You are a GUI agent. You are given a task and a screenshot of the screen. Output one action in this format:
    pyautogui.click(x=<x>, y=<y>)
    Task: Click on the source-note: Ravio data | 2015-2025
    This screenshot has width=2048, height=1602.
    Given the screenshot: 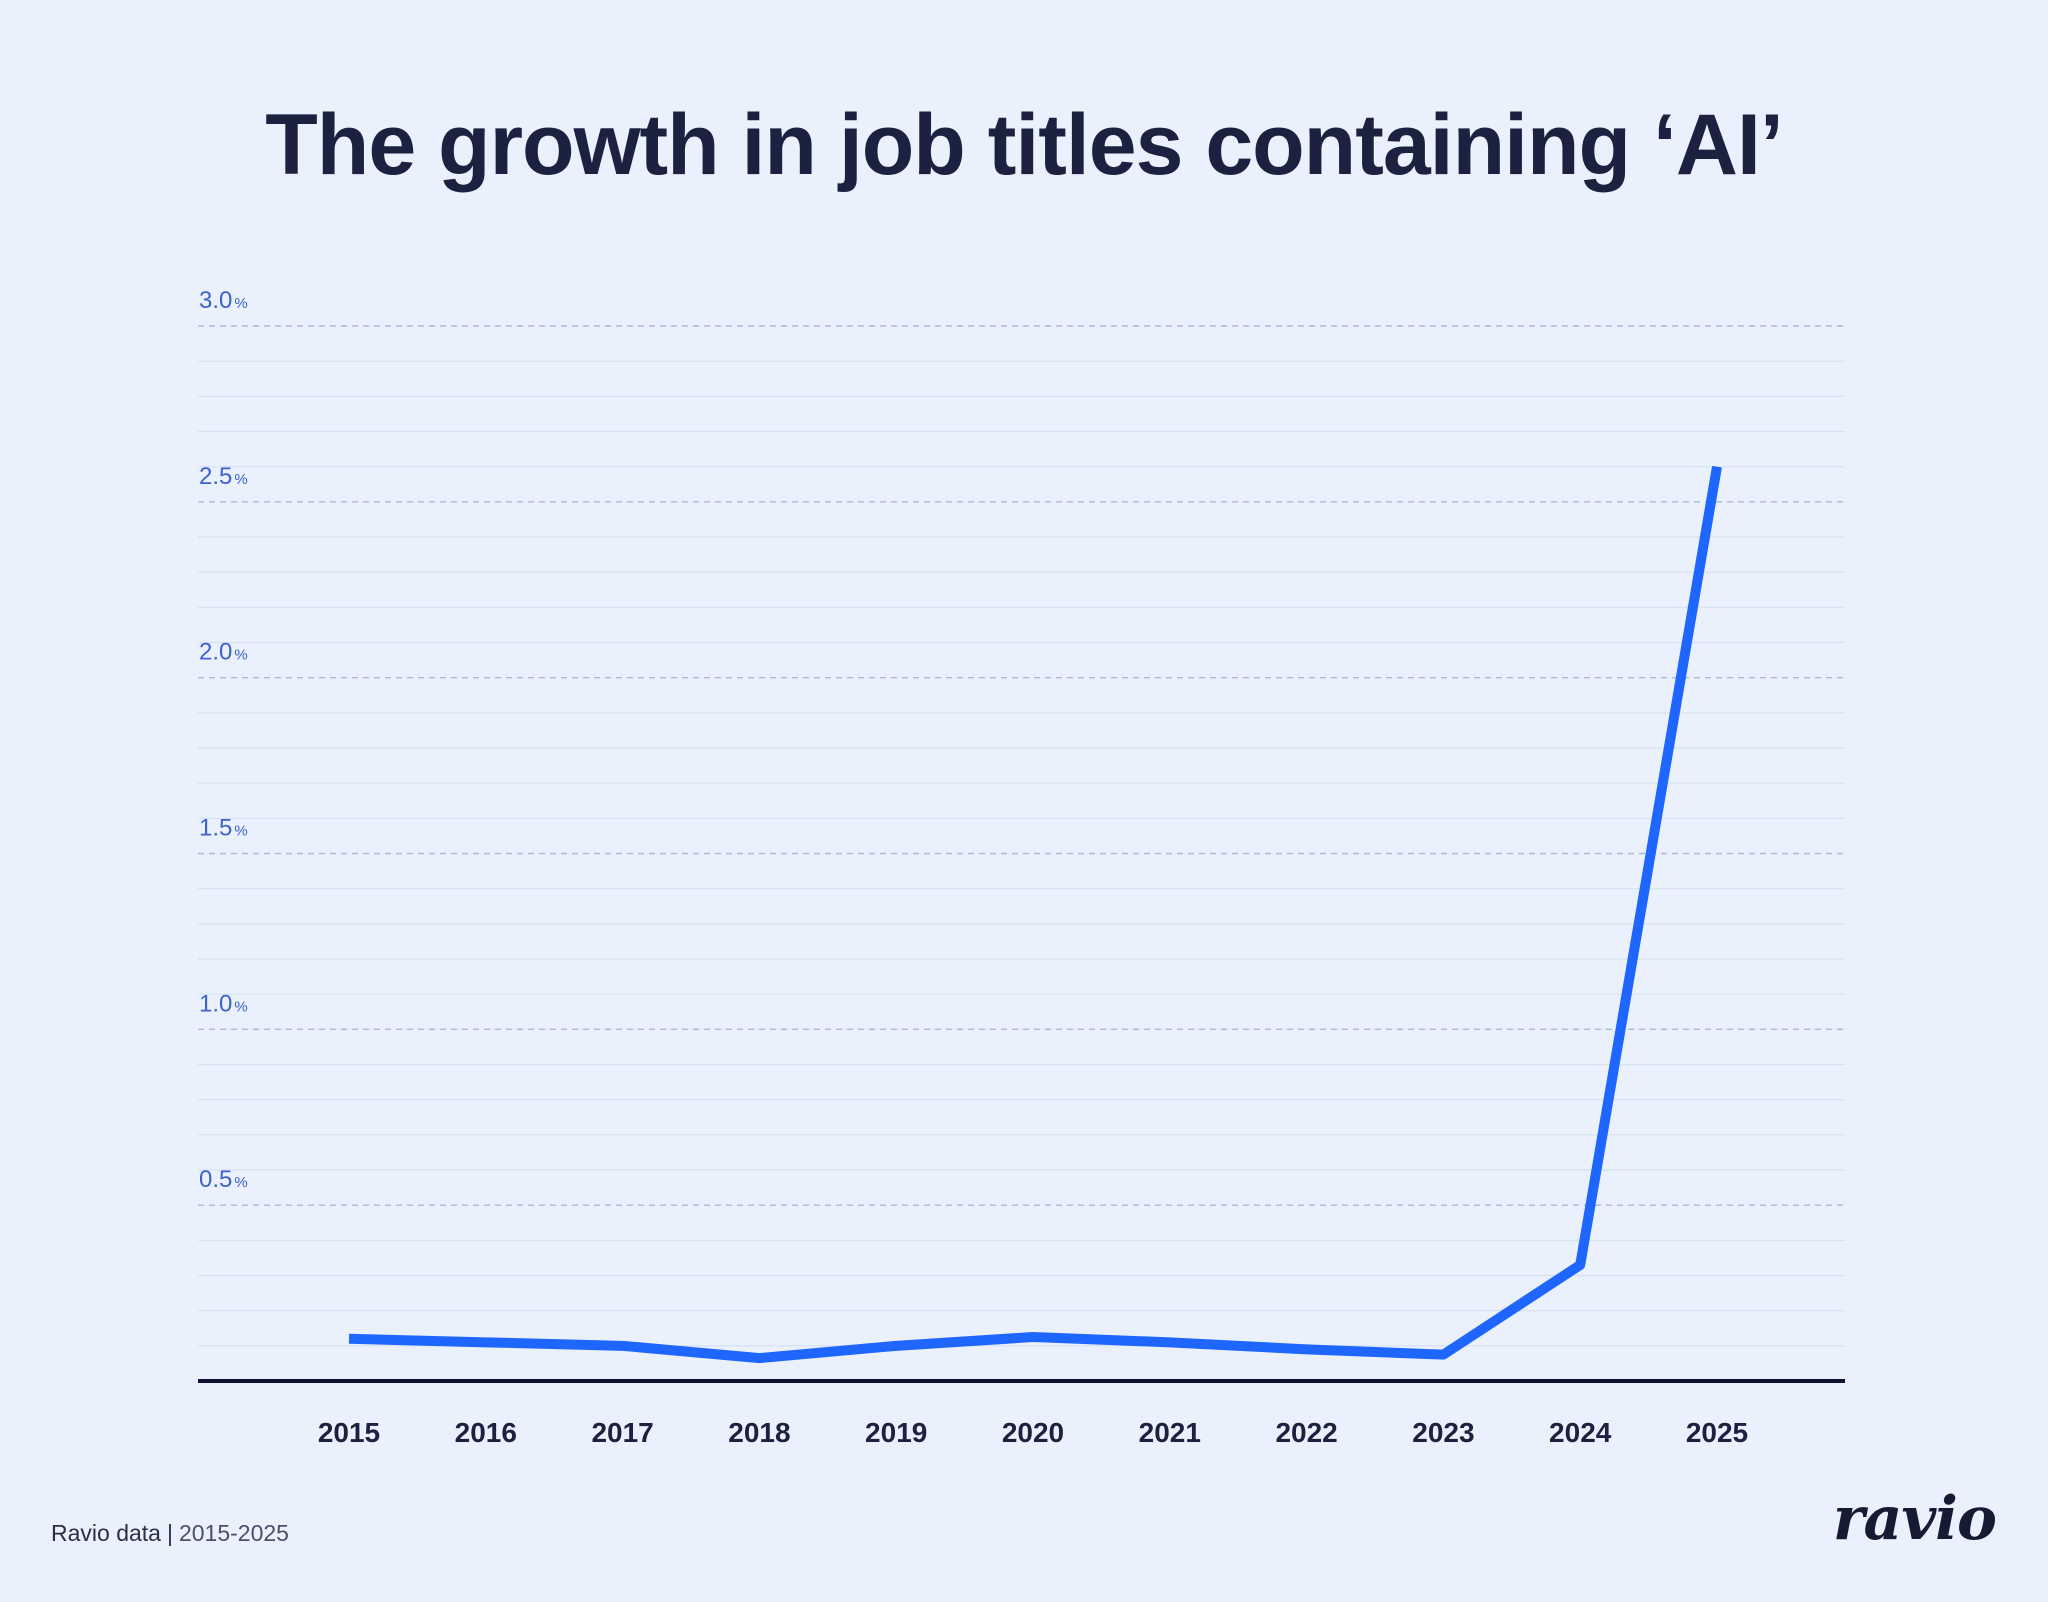 What is the action you would take?
    pyautogui.click(x=170, y=1533)
    